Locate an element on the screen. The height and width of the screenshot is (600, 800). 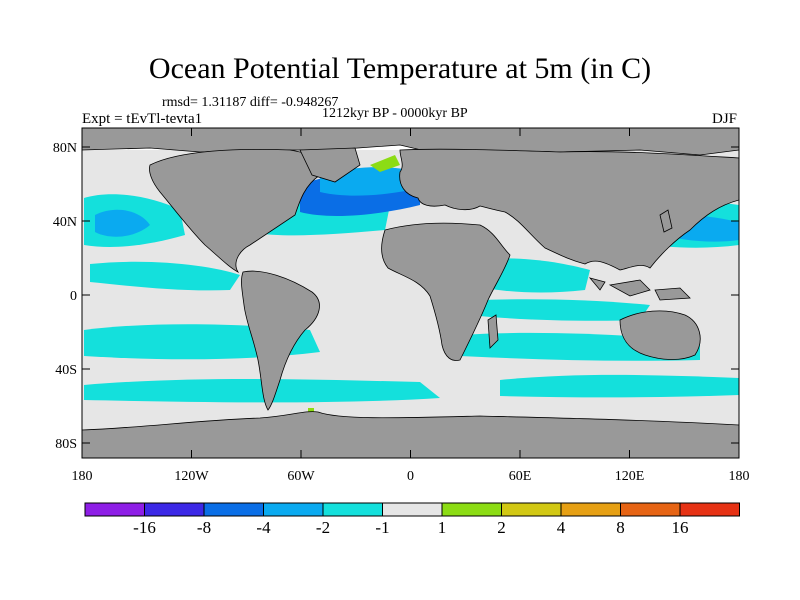
y-label-40n: 40N is located at coordinates (65, 222).